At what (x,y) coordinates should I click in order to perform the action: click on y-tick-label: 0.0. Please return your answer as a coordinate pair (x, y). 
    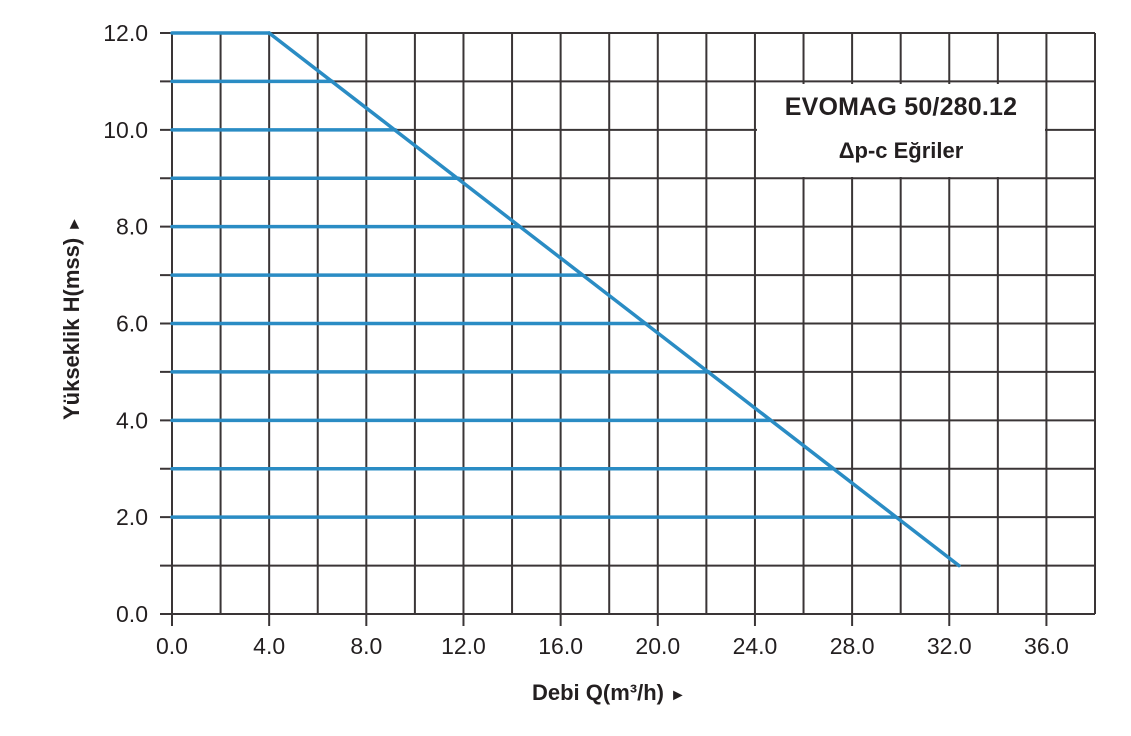
    Looking at the image, I should click on (132, 614).